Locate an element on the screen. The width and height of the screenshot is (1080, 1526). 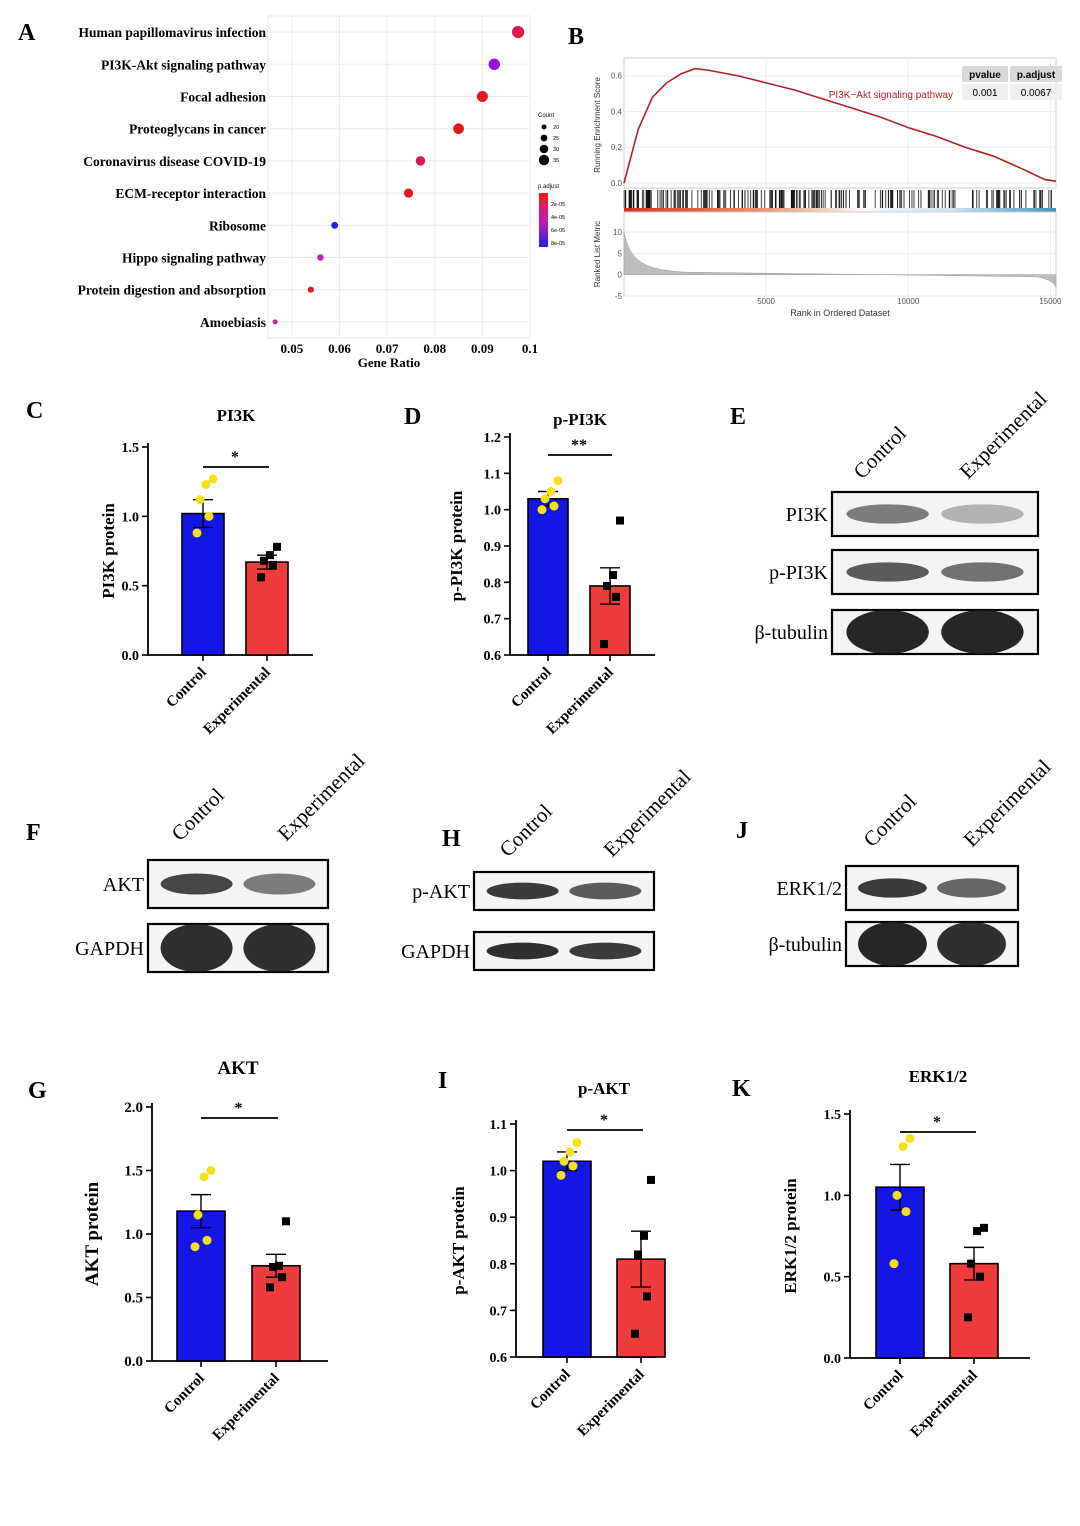
x-tick-label: 0.1 is located at coordinates (530, 348).